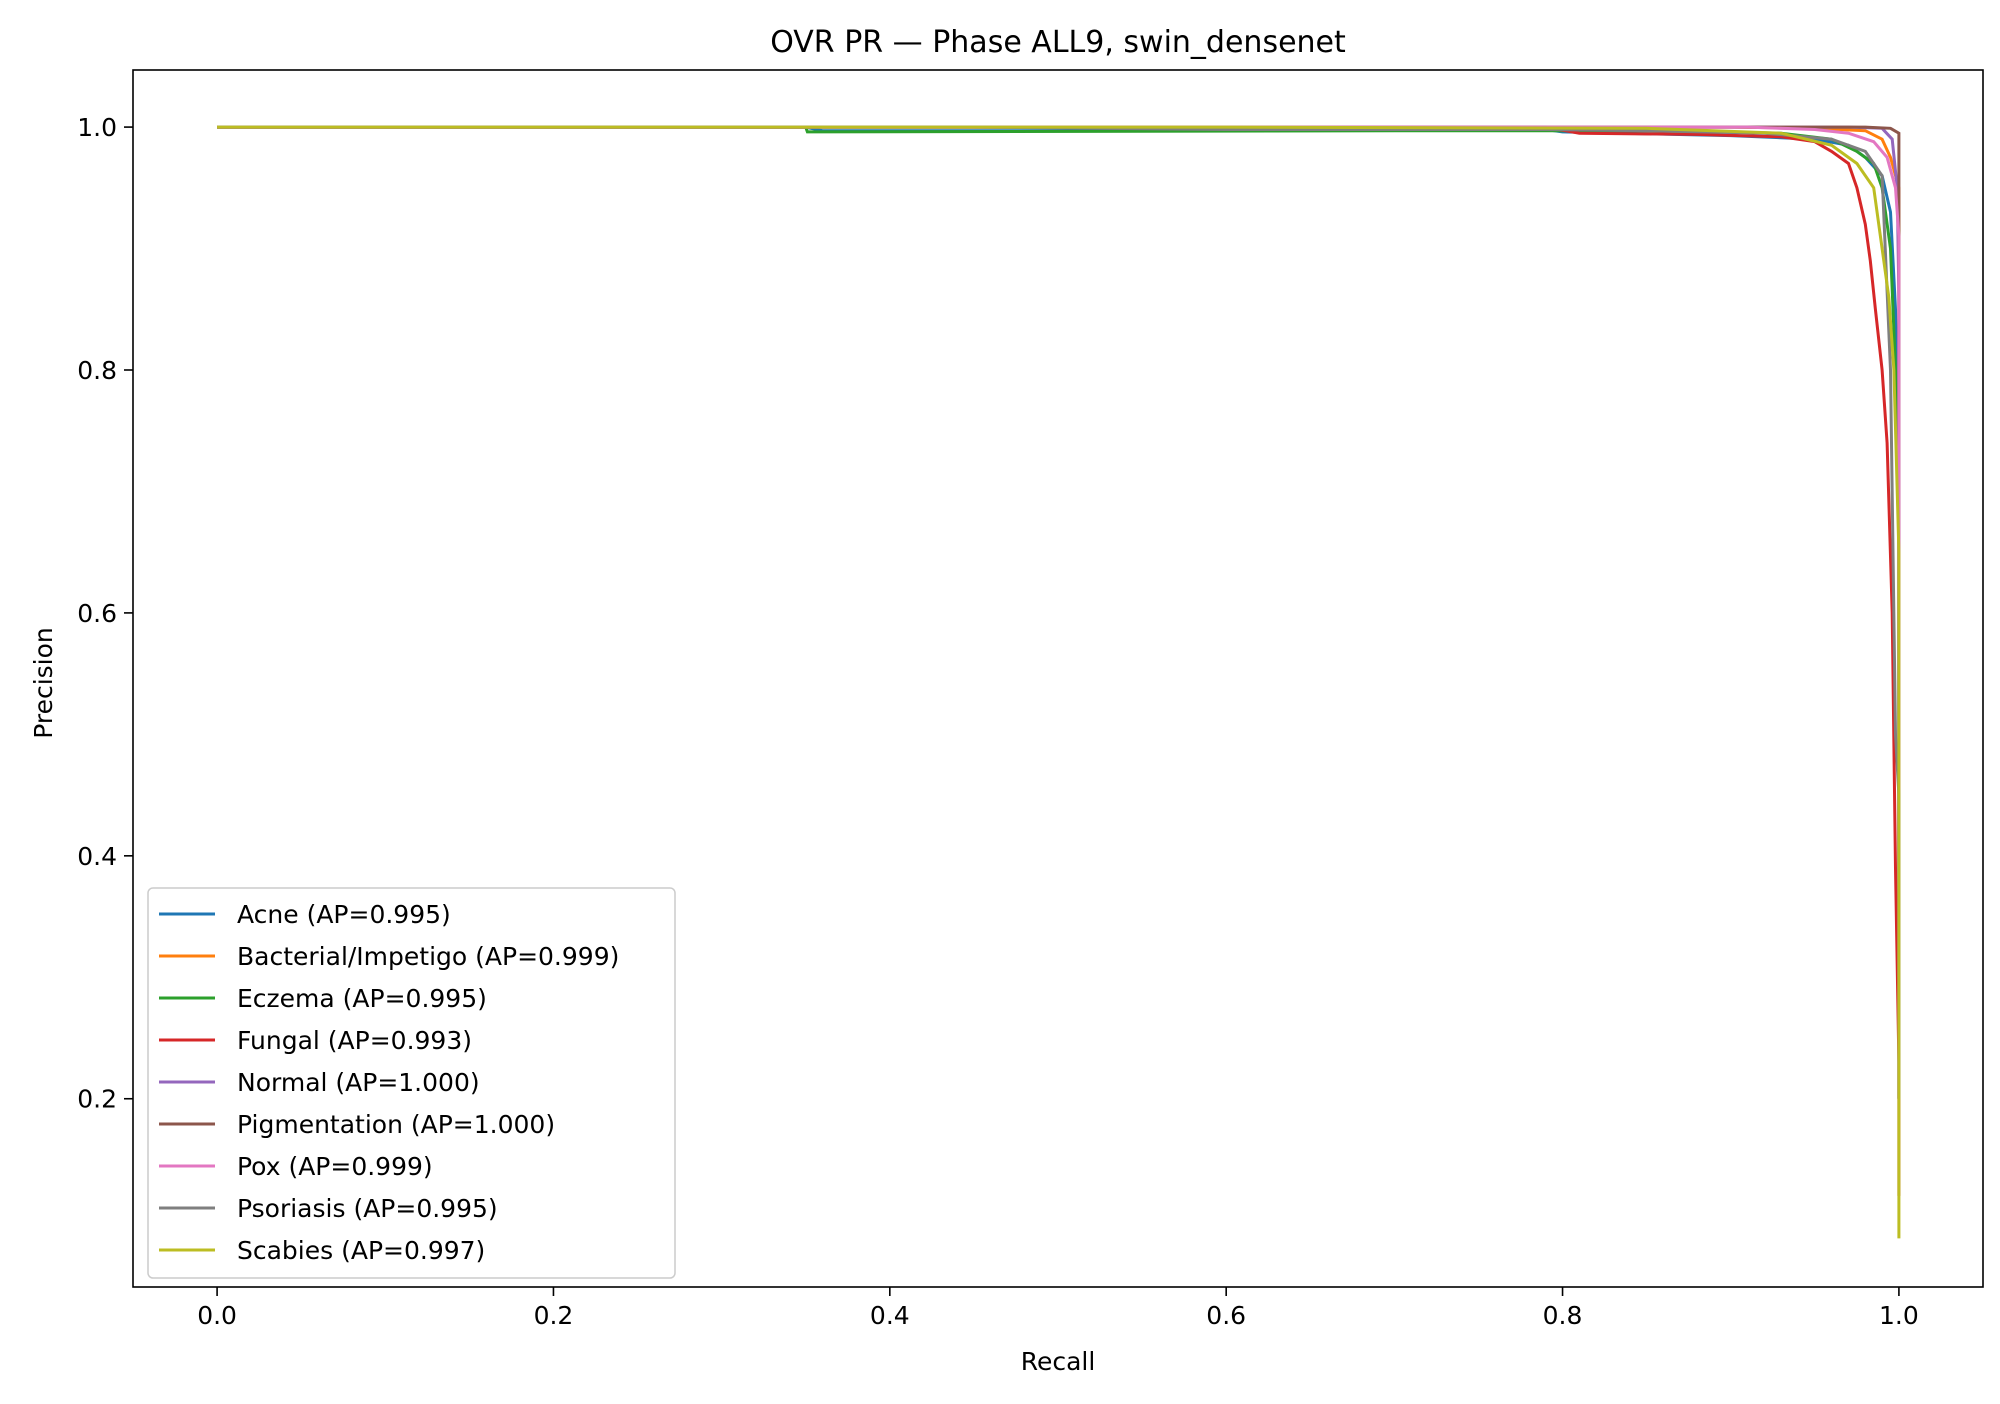 Image resolution: width=2000 pixels, height=1404 pixels. I want to click on y-axis-label: Precision, so click(43, 683).